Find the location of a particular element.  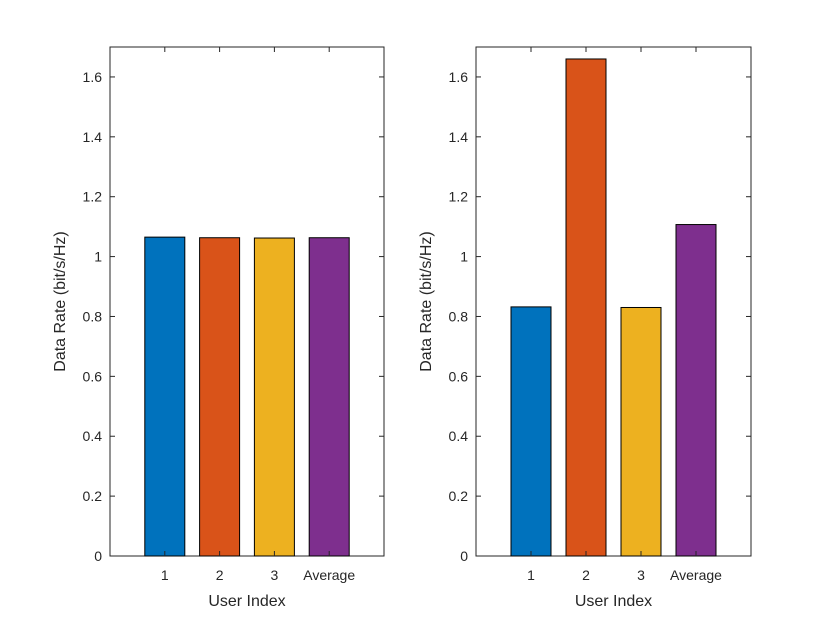

left-xtick-label: 1 is located at coordinates (165, 575).